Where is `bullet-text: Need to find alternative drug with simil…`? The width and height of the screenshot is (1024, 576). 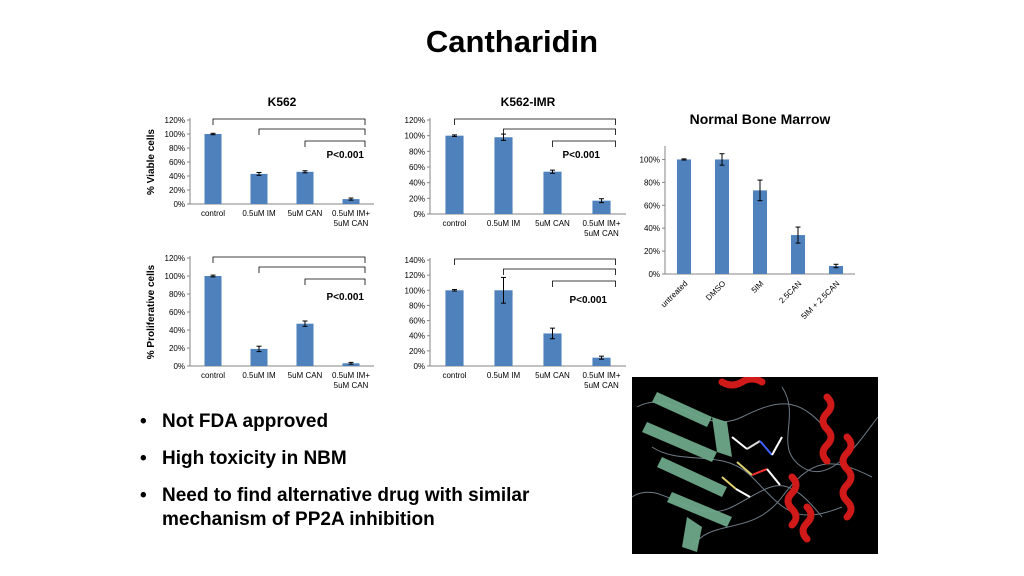 bullet-text: Need to find alternative drug with simil… is located at coordinates (346, 507).